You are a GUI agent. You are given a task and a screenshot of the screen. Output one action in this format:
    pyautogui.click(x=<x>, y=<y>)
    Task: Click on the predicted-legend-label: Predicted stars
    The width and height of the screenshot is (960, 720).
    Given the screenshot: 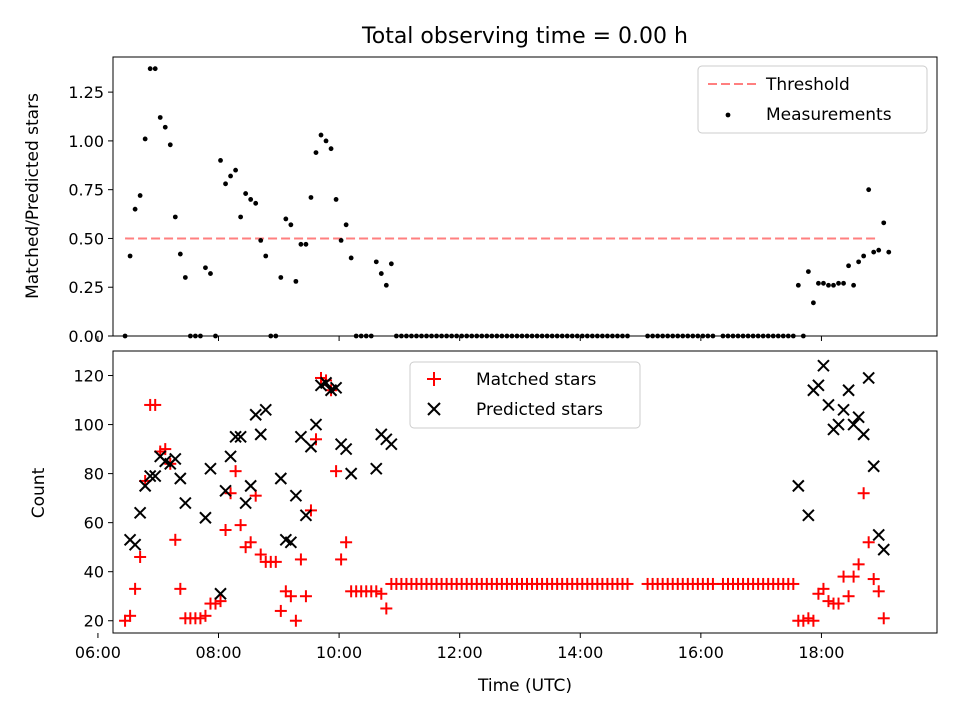 What is the action you would take?
    pyautogui.click(x=539, y=410)
    